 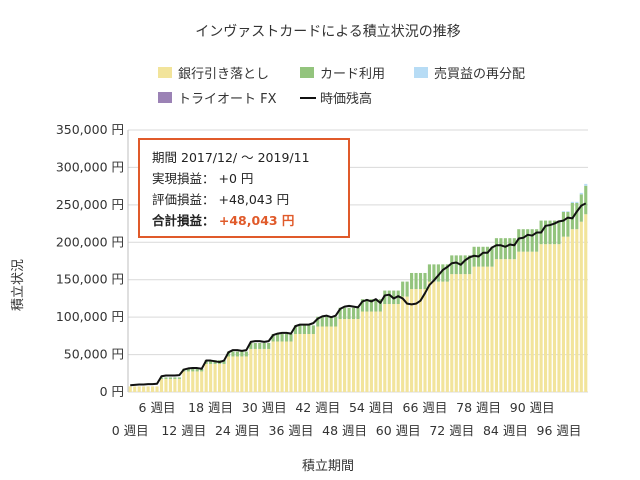 I want to click on x-tick-label: 36 週目, so click(x=291, y=430).